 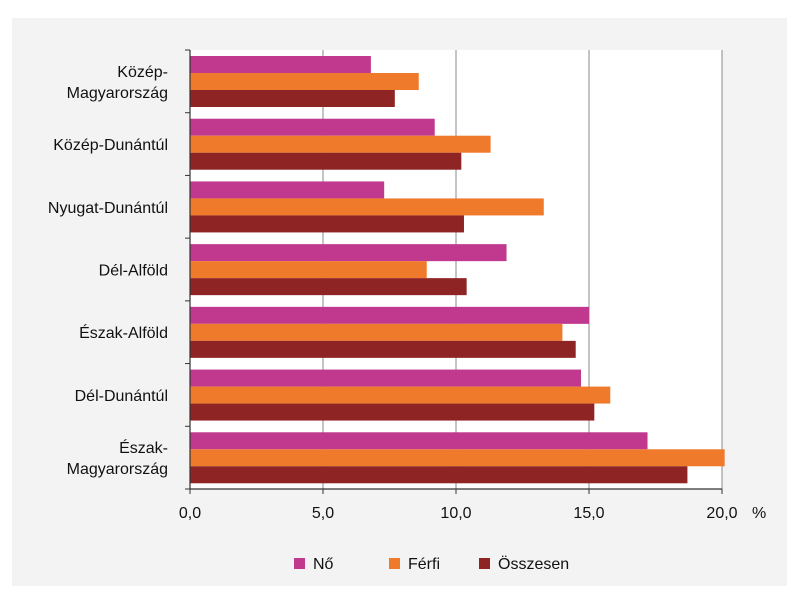 What do you see at coordinates (133, 271) in the screenshot?
I see `category-label: Dél-Alföld` at bounding box center [133, 271].